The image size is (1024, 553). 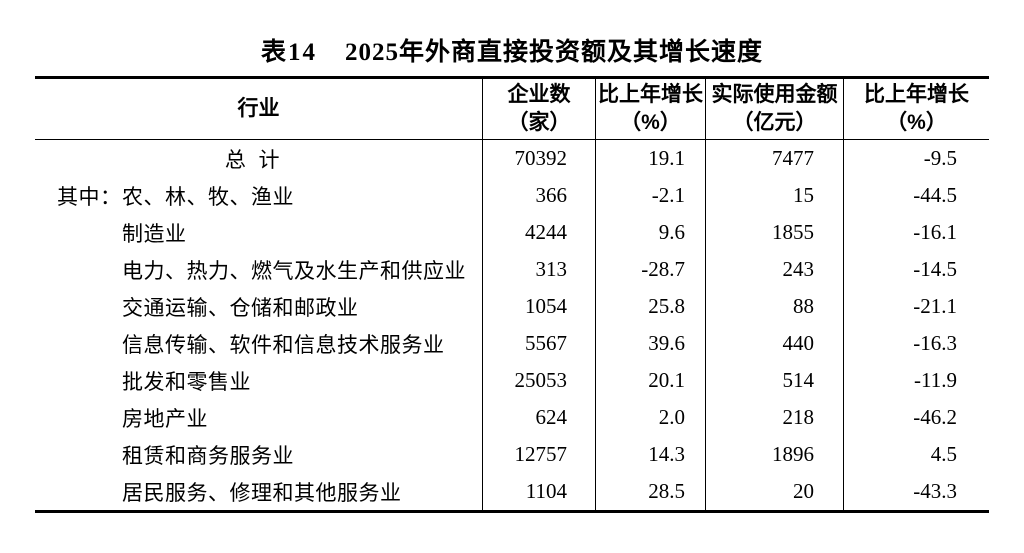 What do you see at coordinates (650, 122) in the screenshot?
I see `col-header-enterprises-growth-line2: （%）` at bounding box center [650, 122].